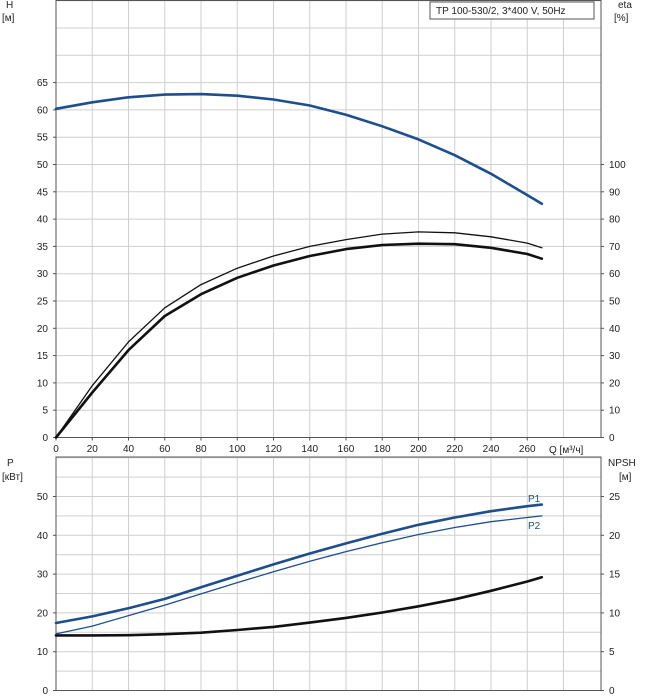  Describe the element at coordinates (615, 247) in the screenshot. I see `y-right-tick-label: 70` at that location.